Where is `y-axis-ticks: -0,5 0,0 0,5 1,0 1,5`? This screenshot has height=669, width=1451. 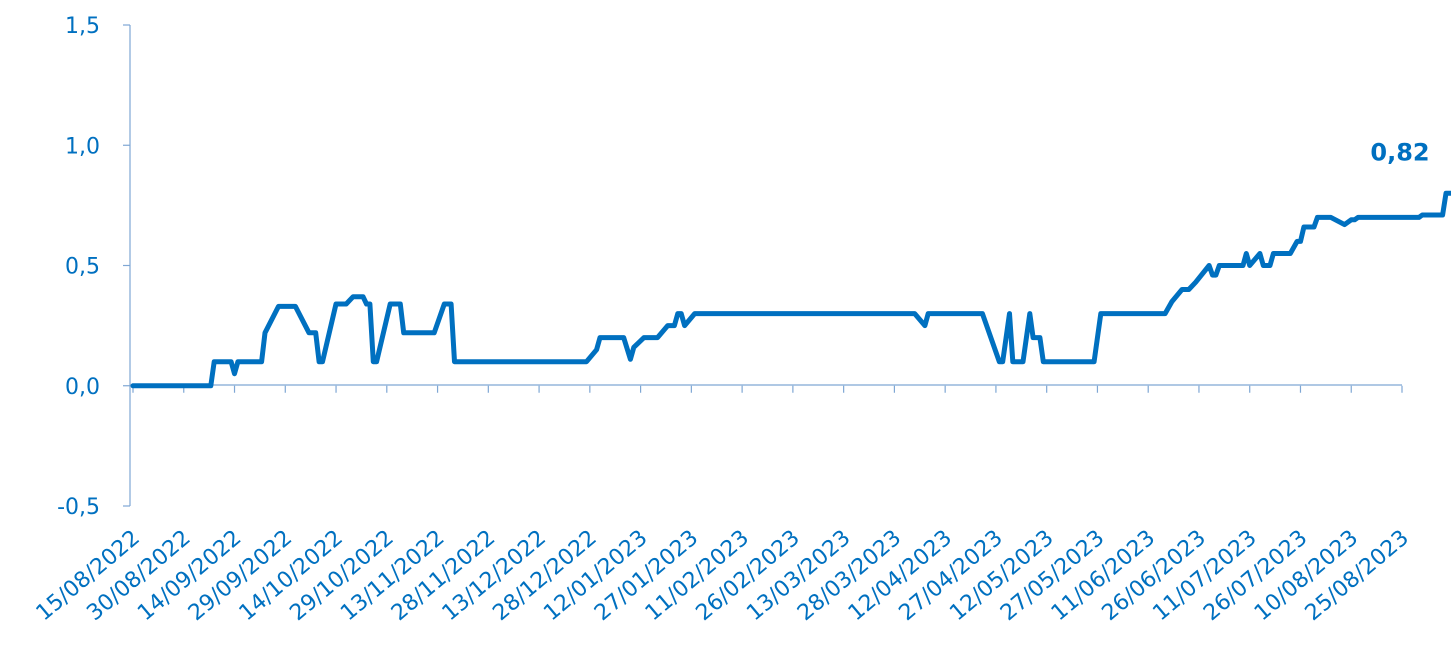
y-axis-ticks: -0,5 0,0 0,5 1,0 1,5 is located at coordinates (93, 267).